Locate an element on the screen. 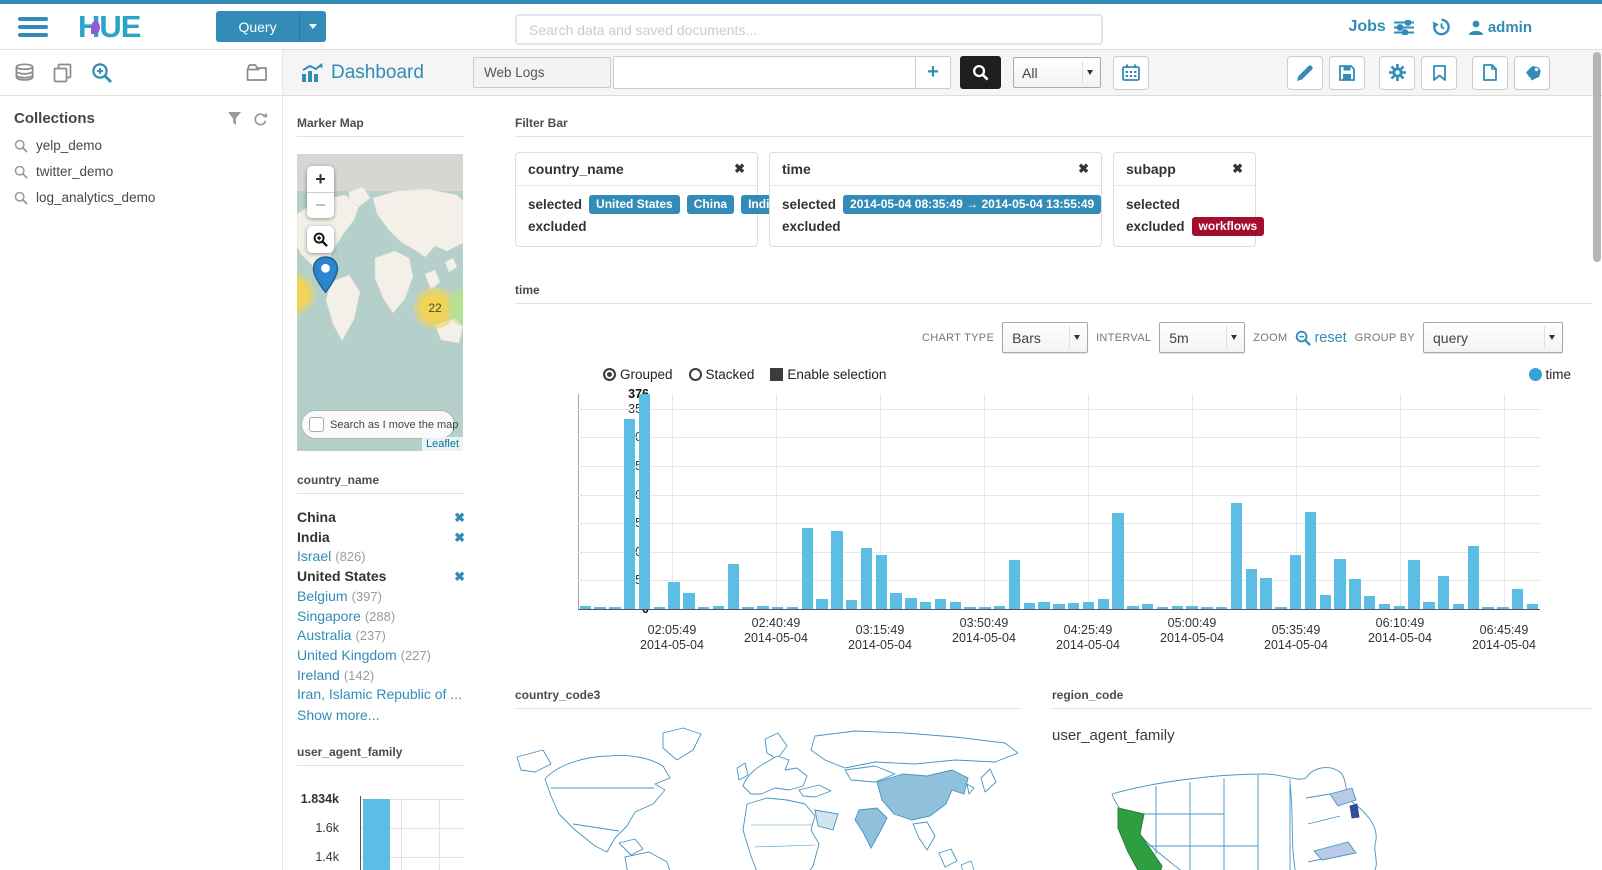  bookmark-button is located at coordinates (1439, 72).